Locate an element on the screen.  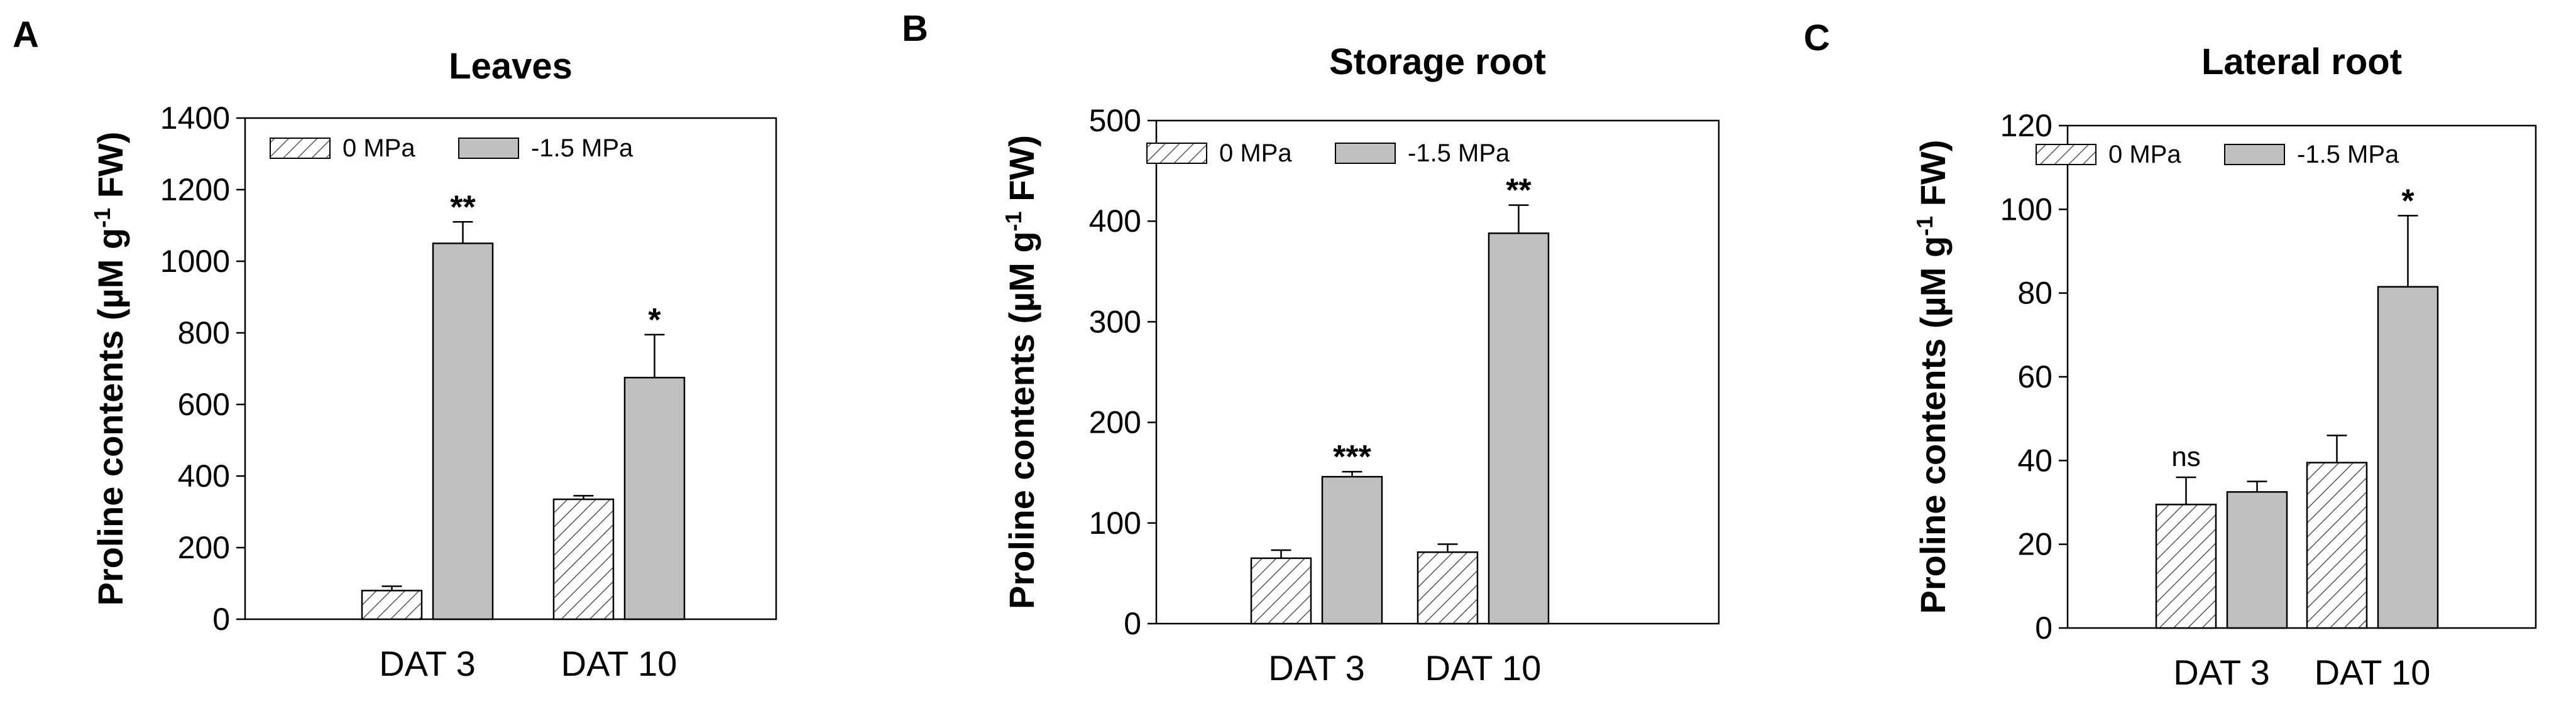
y-tick-label: 1200 is located at coordinates (195, 190).